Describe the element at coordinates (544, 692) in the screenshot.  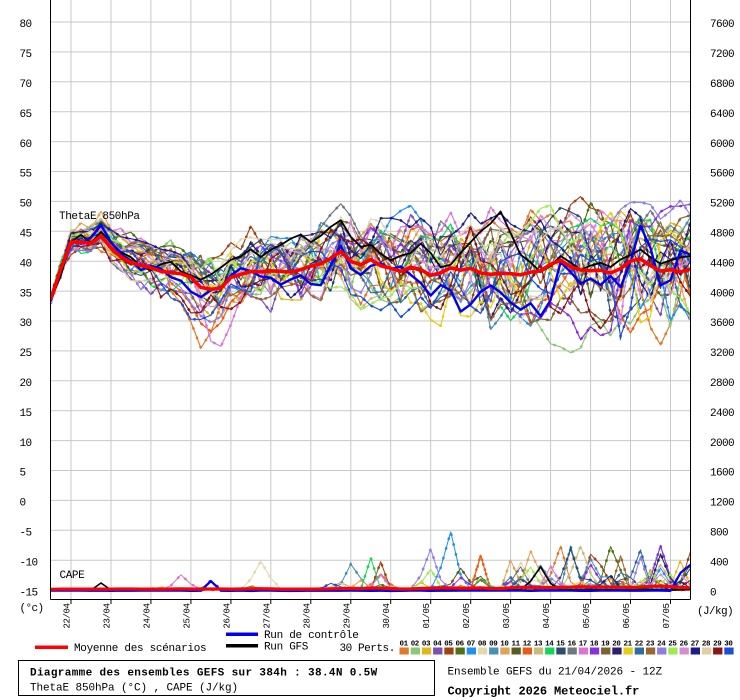
I see `svg-text: Copyright 2026 Meteociel.fr` at that location.